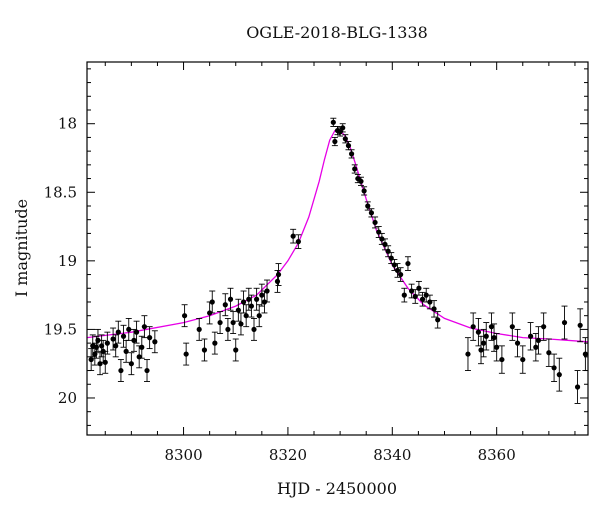  What do you see at coordinates (67, 398) in the screenshot?
I see `y-tick-label: 20` at bounding box center [67, 398].